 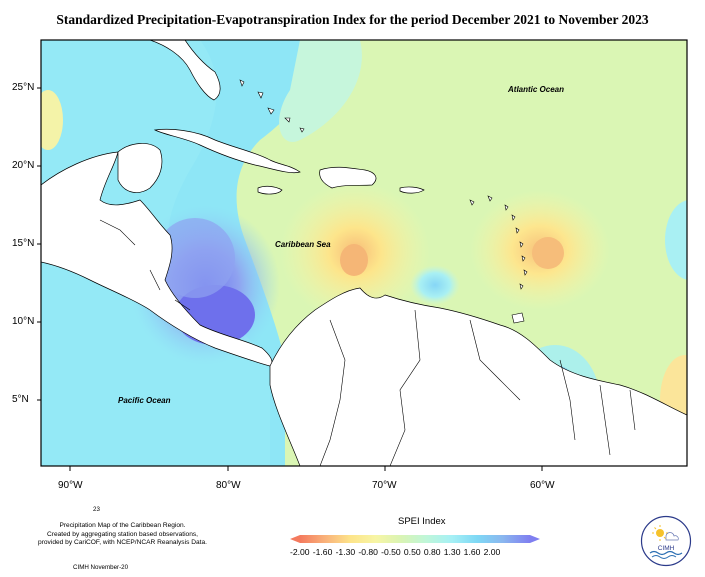 I want to click on legend-tick: 2.00, so click(x=492, y=552).